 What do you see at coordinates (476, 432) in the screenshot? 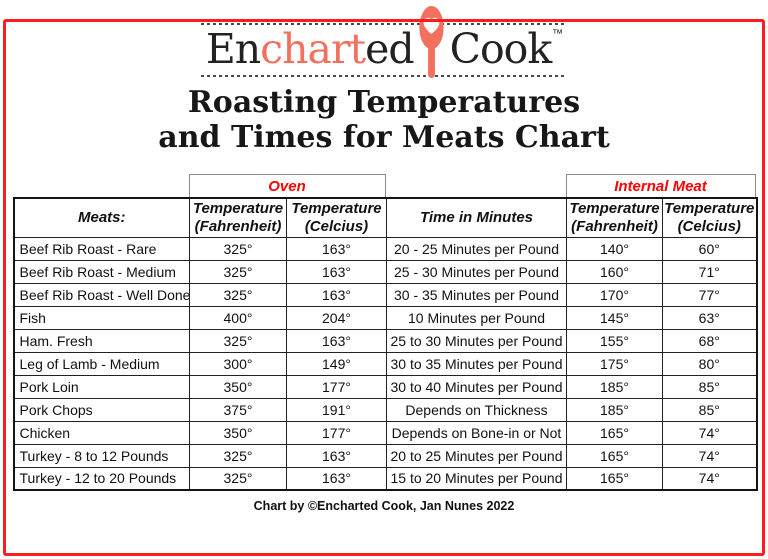
I see `time-in-minutes-cell: Depends on Bone-in or Not` at bounding box center [476, 432].